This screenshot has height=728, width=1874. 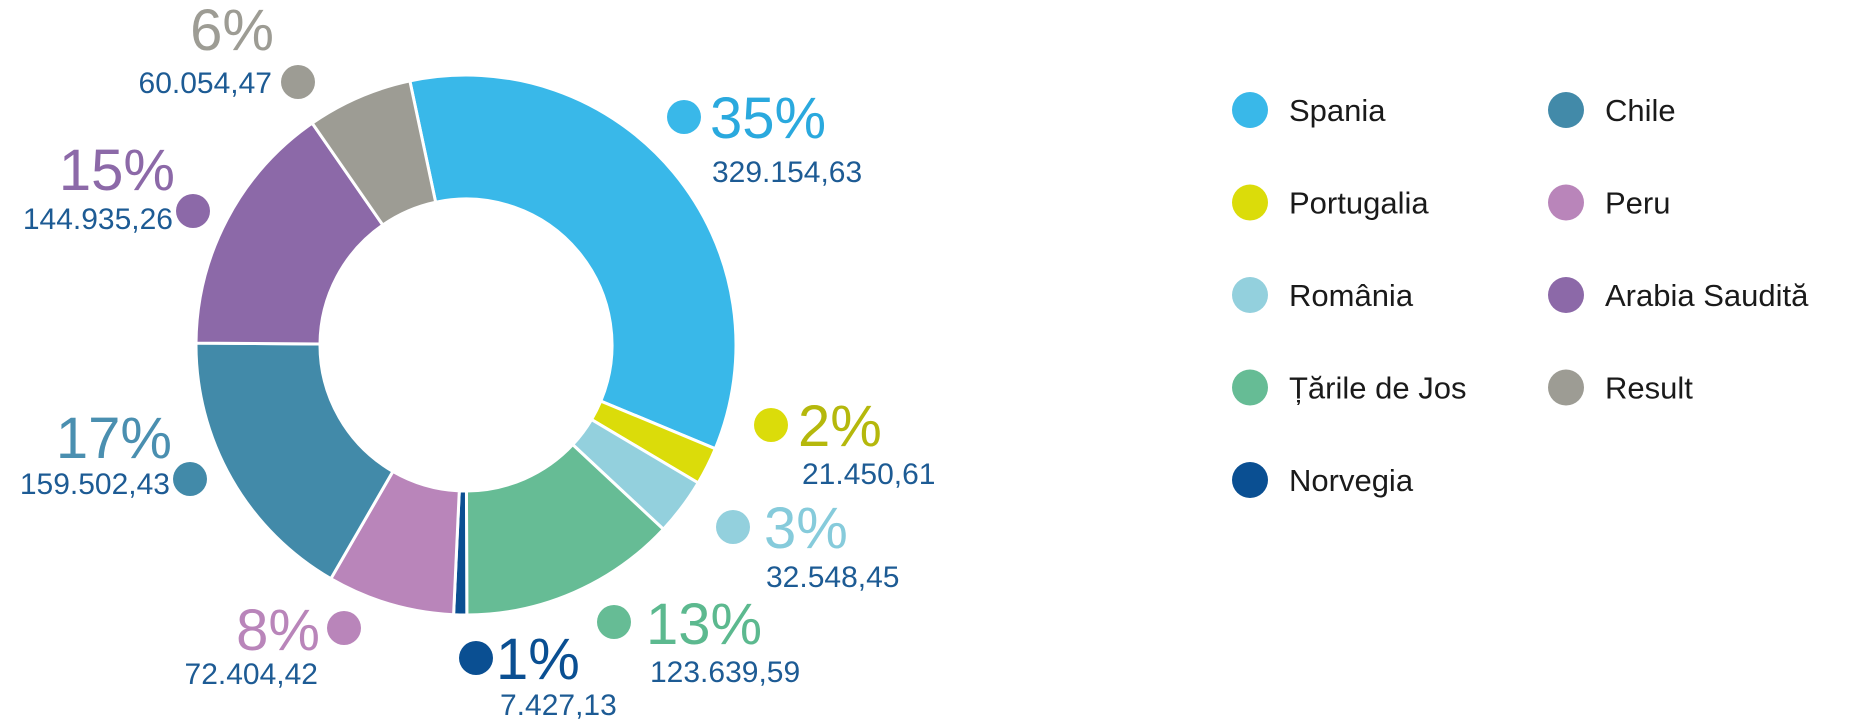 What do you see at coordinates (1566, 110) in the screenshot?
I see `legend-swatch-chile` at bounding box center [1566, 110].